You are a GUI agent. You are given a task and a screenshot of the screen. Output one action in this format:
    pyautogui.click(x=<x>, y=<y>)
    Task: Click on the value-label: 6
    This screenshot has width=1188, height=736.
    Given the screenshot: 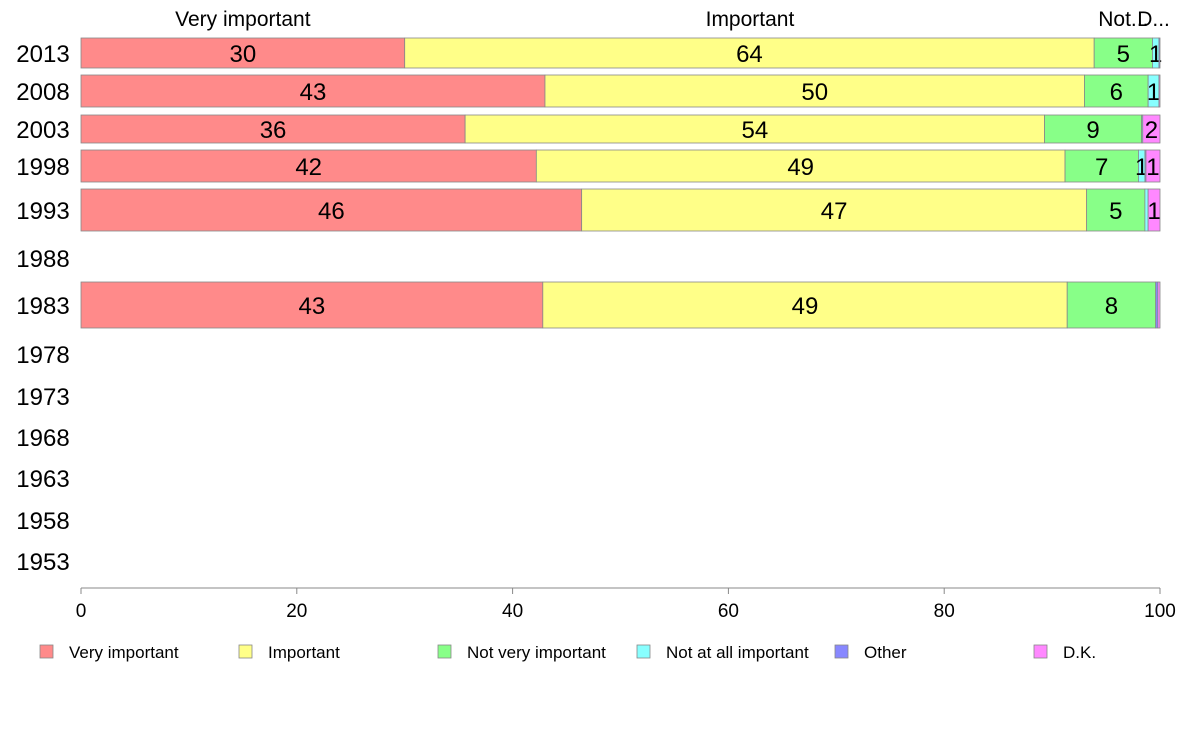 What is the action you would take?
    pyautogui.click(x=1116, y=92)
    